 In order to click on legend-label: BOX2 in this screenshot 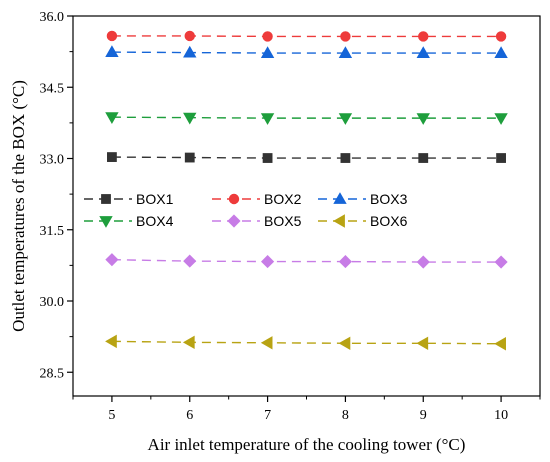, I will do `click(283, 199)`.